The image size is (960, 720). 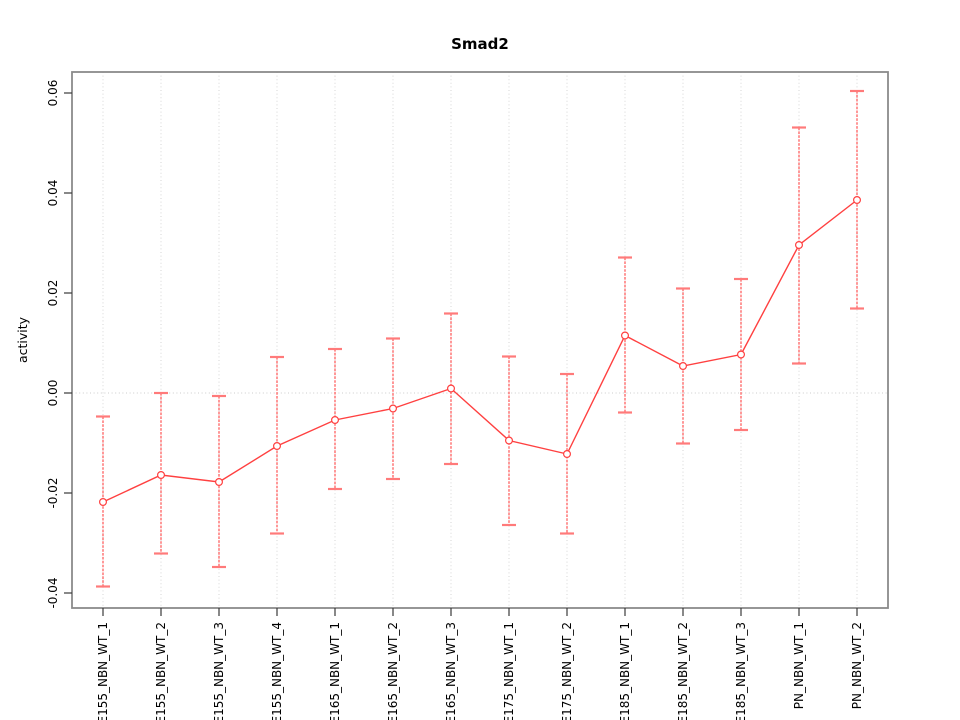 I want to click on x-tick-label: E155_NBN_WT_3, so click(x=219, y=671).